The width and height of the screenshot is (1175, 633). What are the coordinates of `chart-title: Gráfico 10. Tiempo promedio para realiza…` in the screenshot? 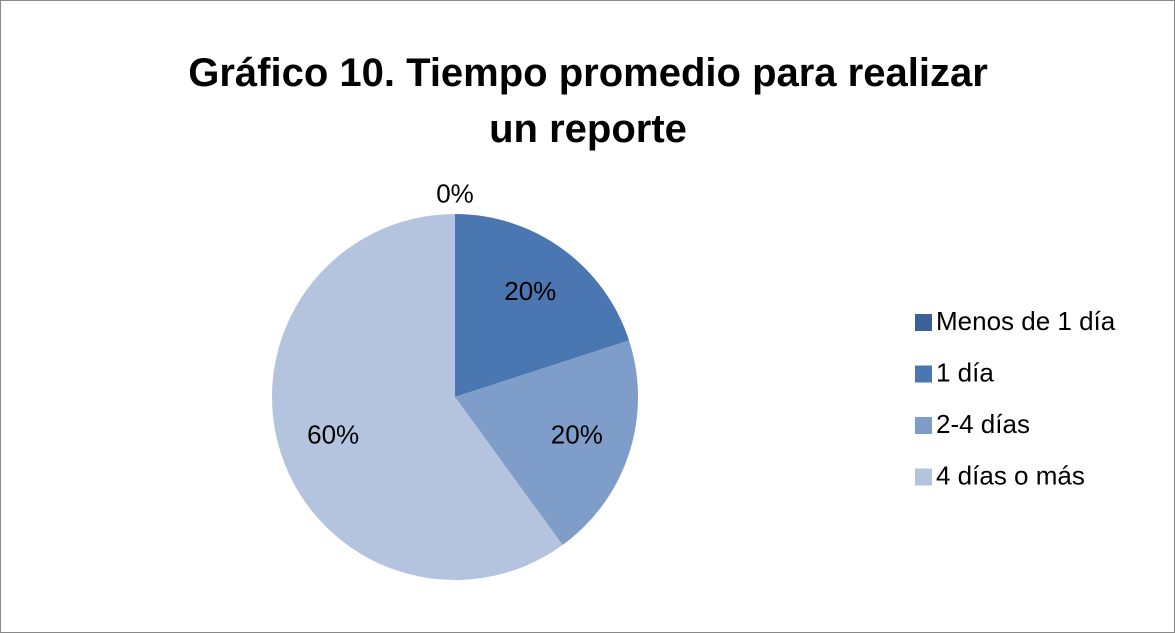 It's located at (588, 101).